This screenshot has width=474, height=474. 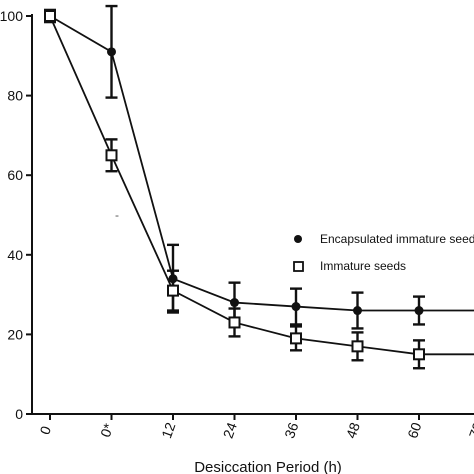 What do you see at coordinates (107, 430) in the screenshot?
I see `x-tick-label: 0*` at bounding box center [107, 430].